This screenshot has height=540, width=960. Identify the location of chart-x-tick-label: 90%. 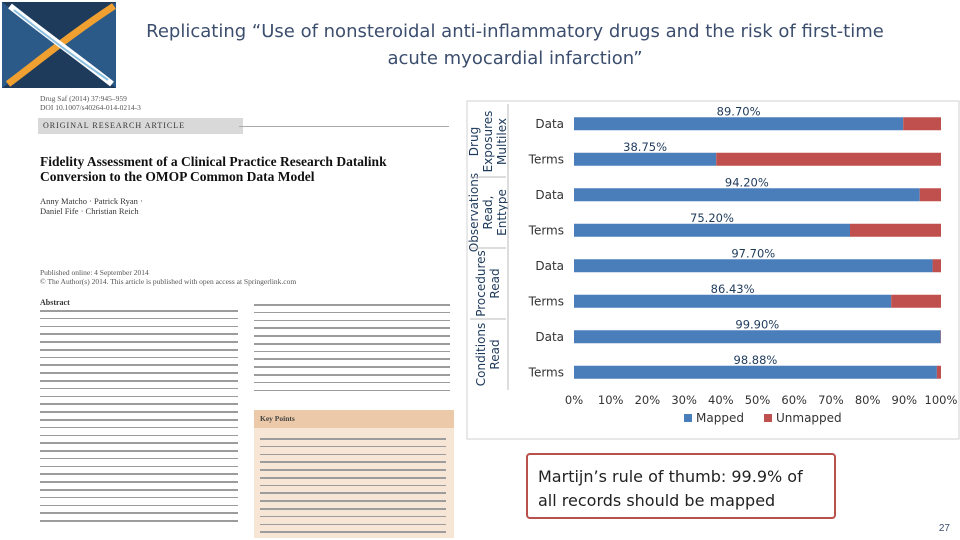
(905, 400).